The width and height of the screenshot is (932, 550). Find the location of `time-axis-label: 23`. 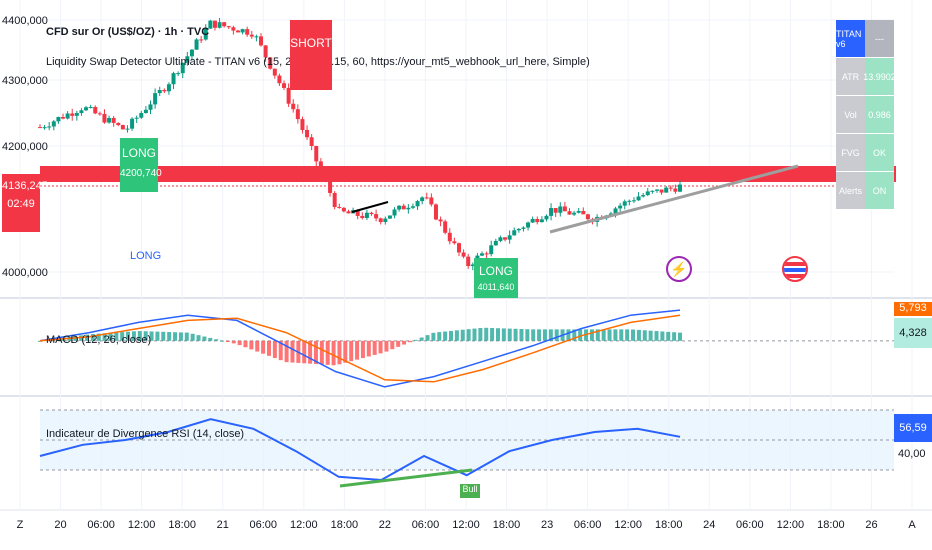

time-axis-label: 23 is located at coordinates (547, 525).